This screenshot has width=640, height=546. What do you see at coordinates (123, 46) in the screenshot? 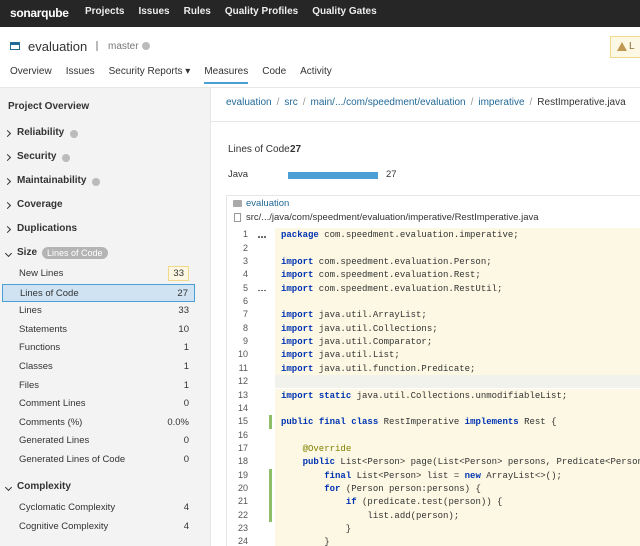
I see `branch-name: master` at bounding box center [123, 46].